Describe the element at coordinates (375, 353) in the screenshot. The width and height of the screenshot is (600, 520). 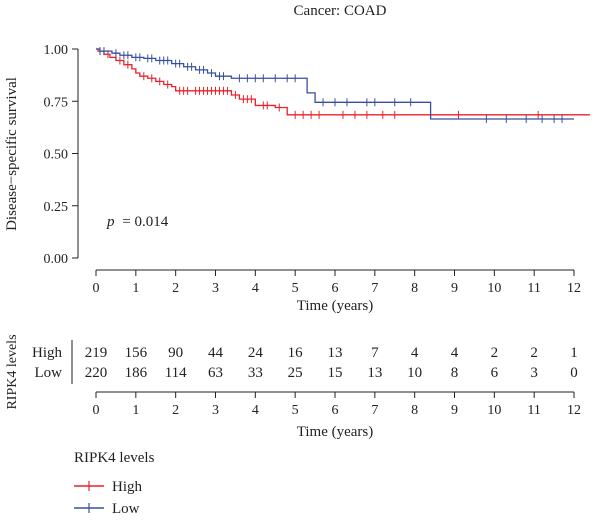
I see `risk-table-cell: 7` at that location.